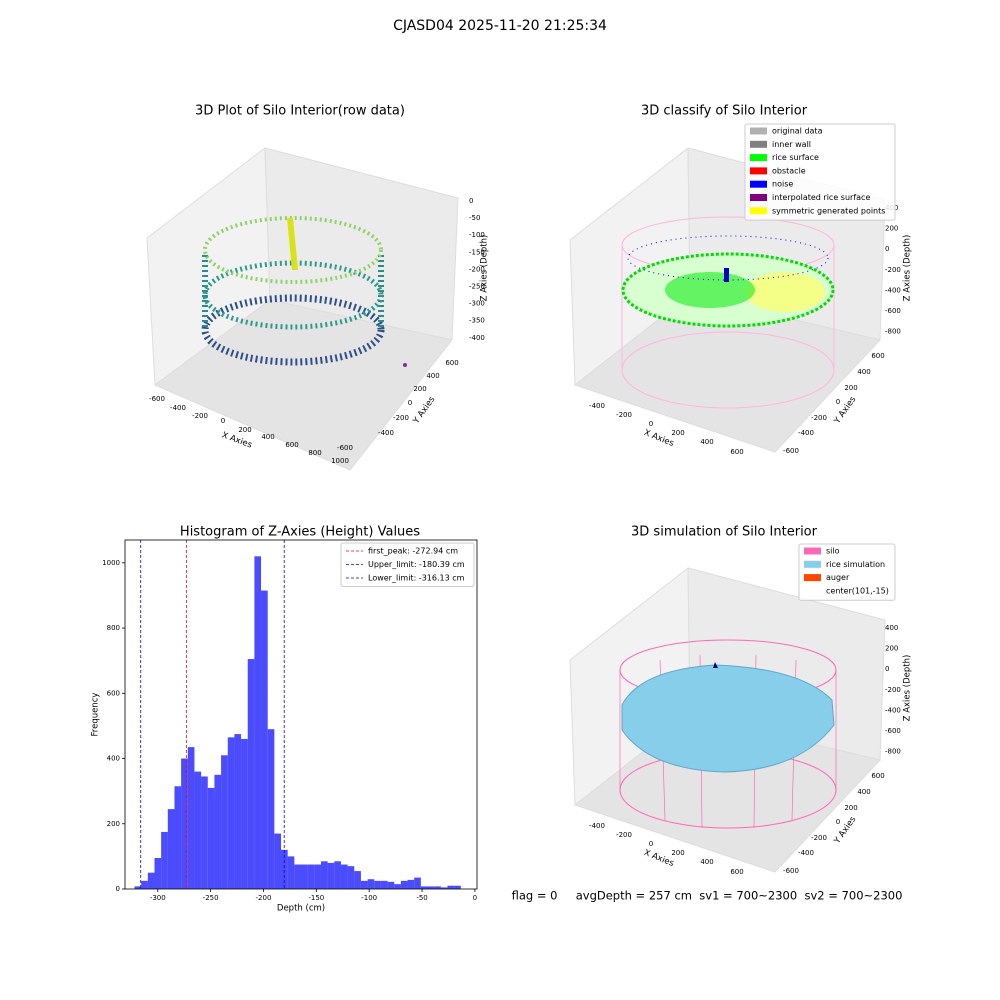 The height and width of the screenshot is (1000, 1000). What do you see at coordinates (821, 197) in the screenshot?
I see `legend-label: interpolated rice surface` at bounding box center [821, 197].